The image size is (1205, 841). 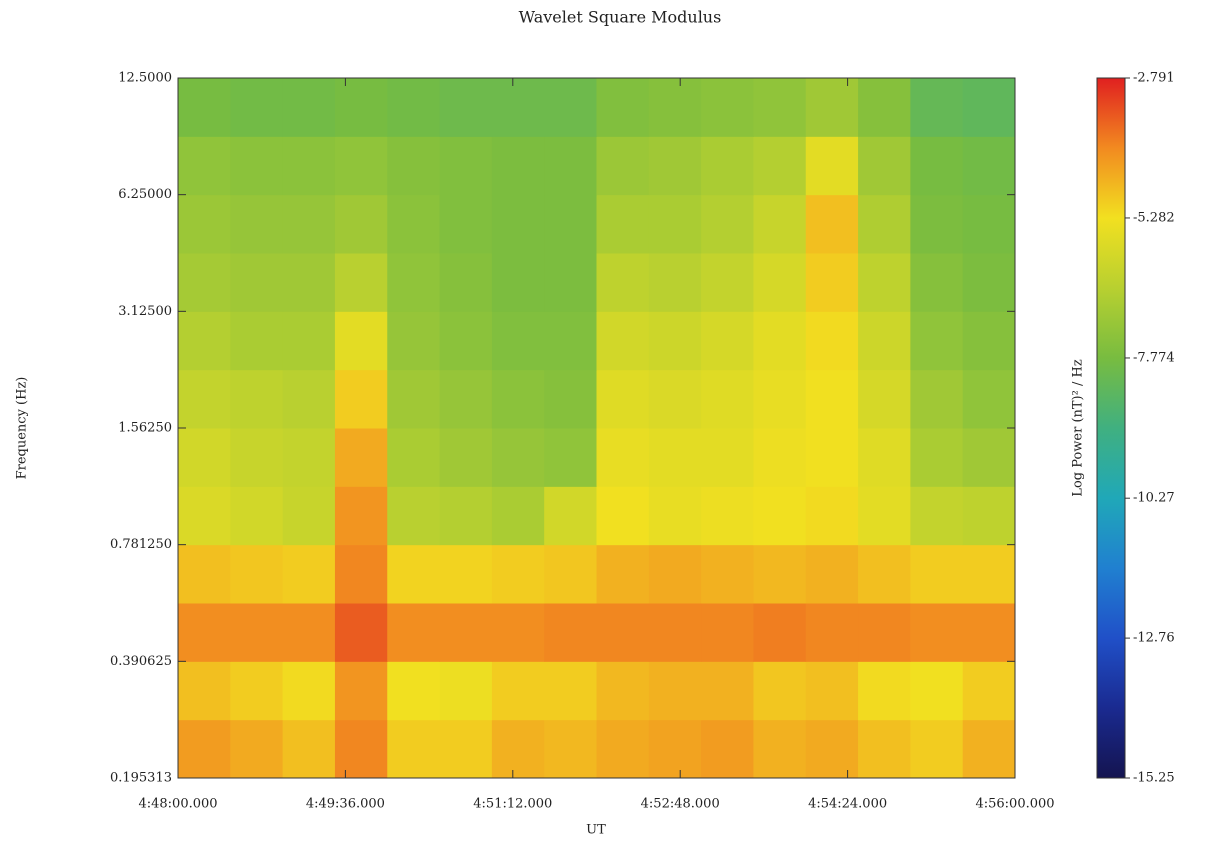 What do you see at coordinates (1111, 428) in the screenshot?
I see `colorbar` at bounding box center [1111, 428].